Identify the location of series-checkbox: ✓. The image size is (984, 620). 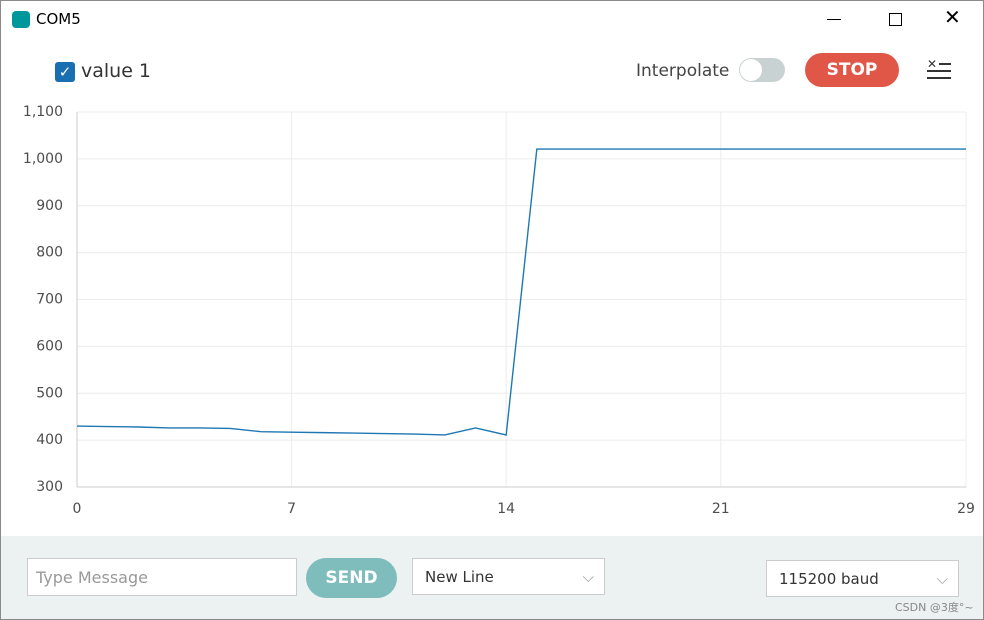
(65, 72).